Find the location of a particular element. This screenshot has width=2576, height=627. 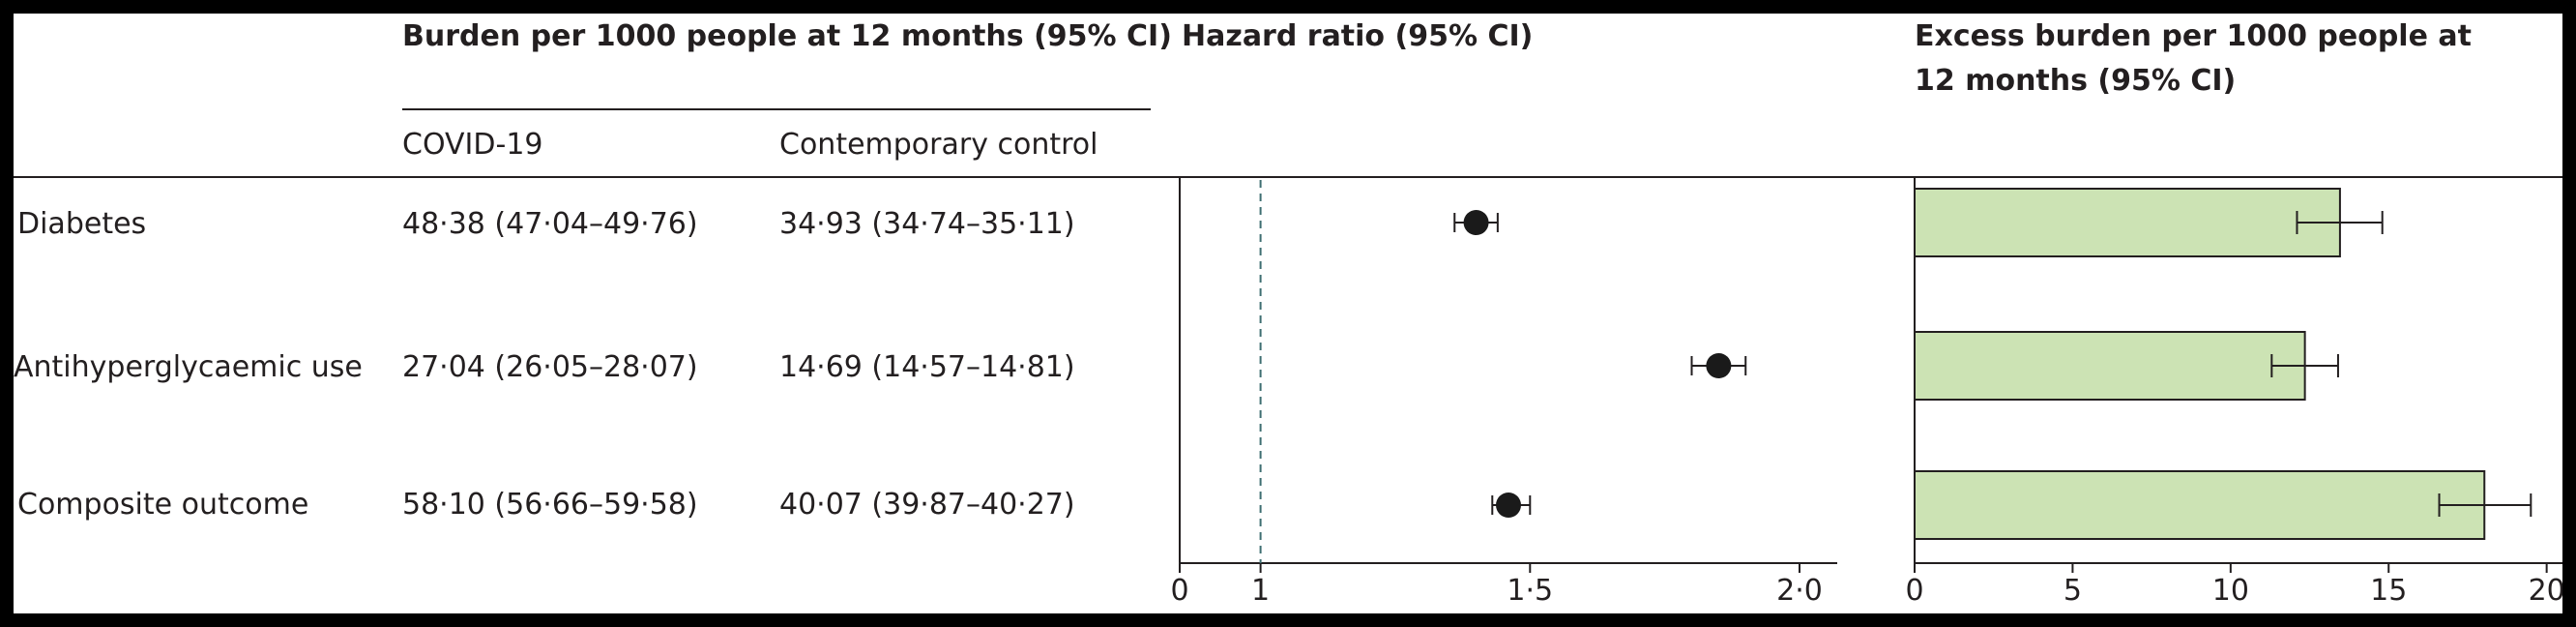

covid-column-header: COVID-19 is located at coordinates (472, 145).